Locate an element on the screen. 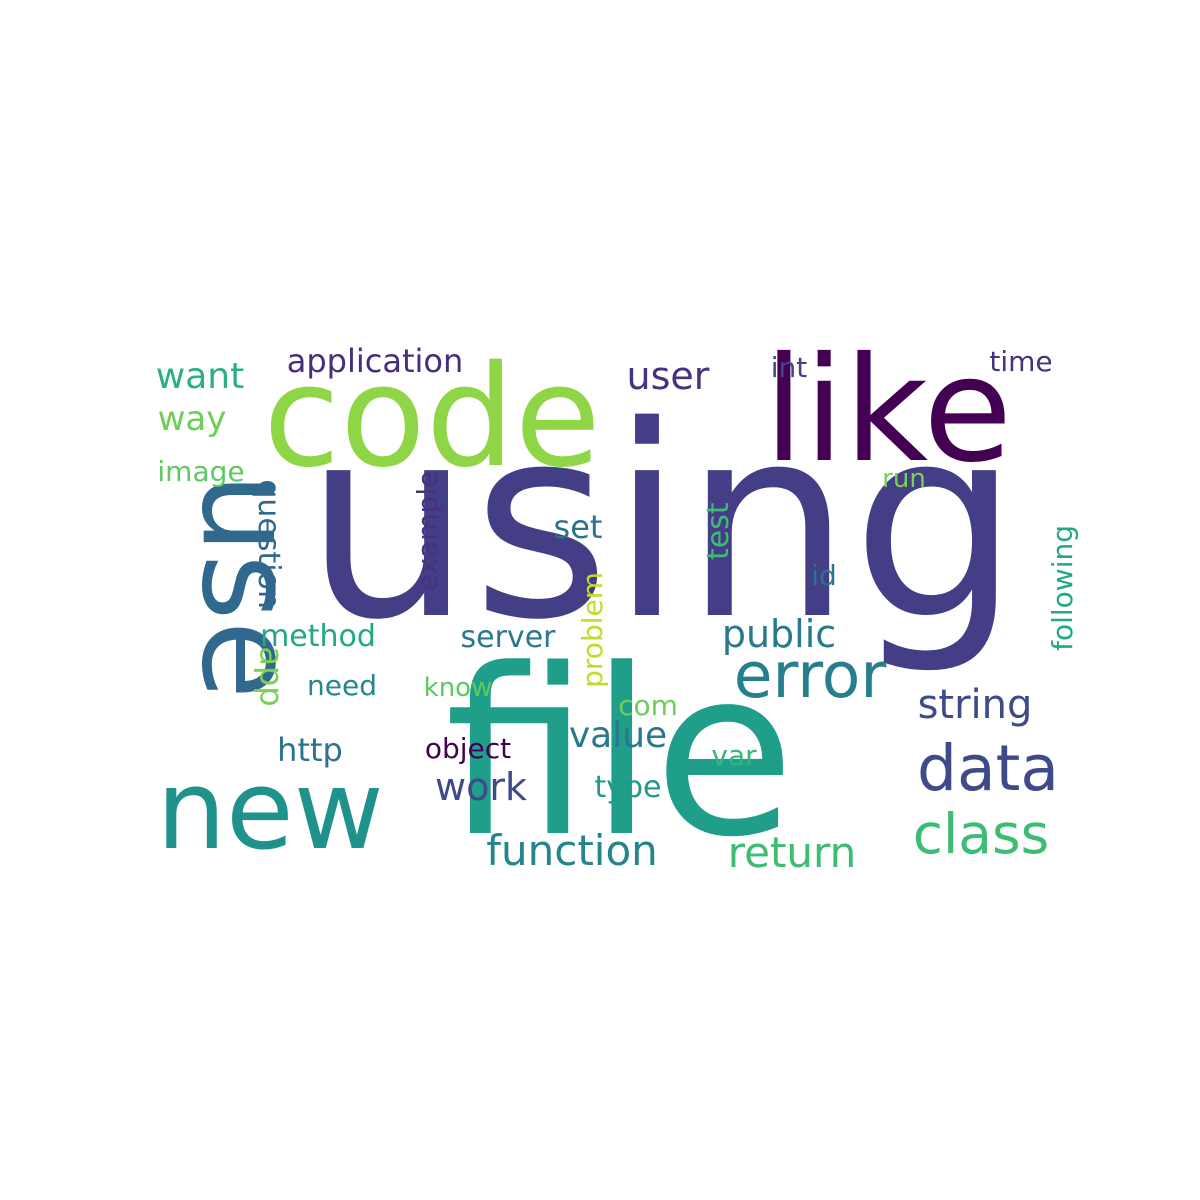 This screenshot has width=1200, height=1200. word-app: app is located at coordinates (271, 676).